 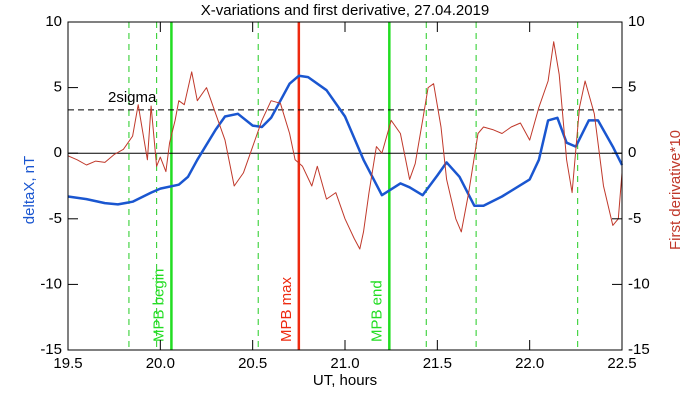 I want to click on y-tick-label: -10, so click(x=51, y=283).